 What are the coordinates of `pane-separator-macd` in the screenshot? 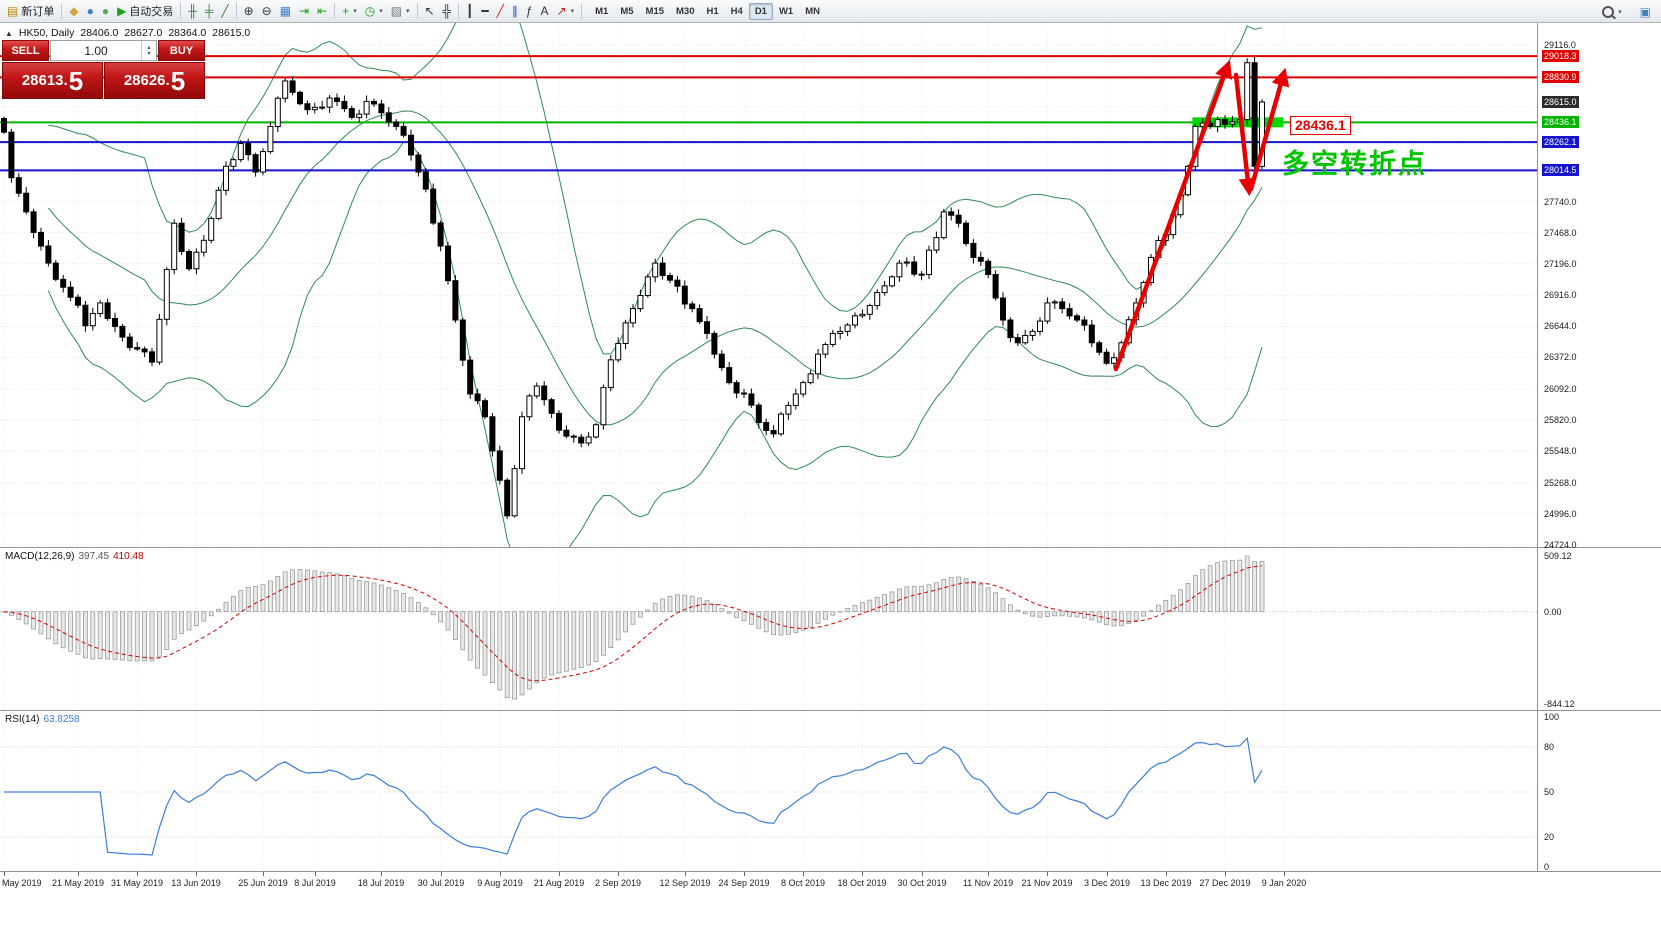 It's located at (830, 547).